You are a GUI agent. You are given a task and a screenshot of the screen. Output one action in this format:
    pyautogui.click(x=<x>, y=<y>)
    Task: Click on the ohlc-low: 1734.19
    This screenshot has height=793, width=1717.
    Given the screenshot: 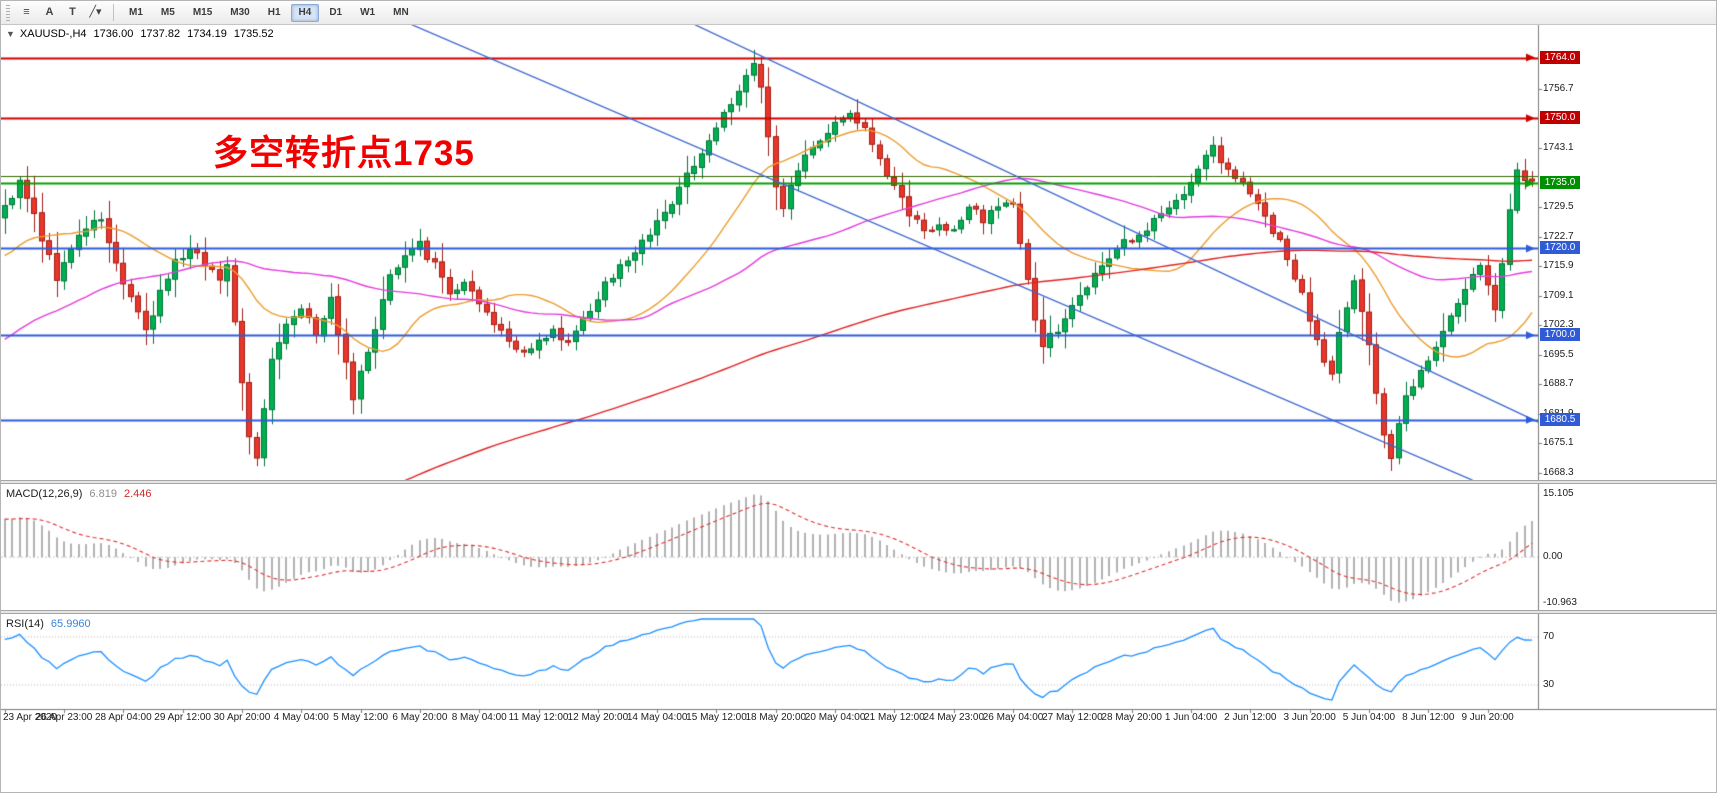 What is the action you would take?
    pyautogui.click(x=207, y=34)
    